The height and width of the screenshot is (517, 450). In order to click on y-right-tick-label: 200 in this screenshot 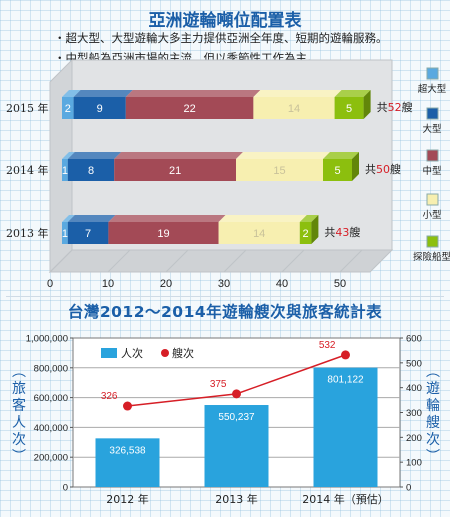, I will do `click(414, 438)`.